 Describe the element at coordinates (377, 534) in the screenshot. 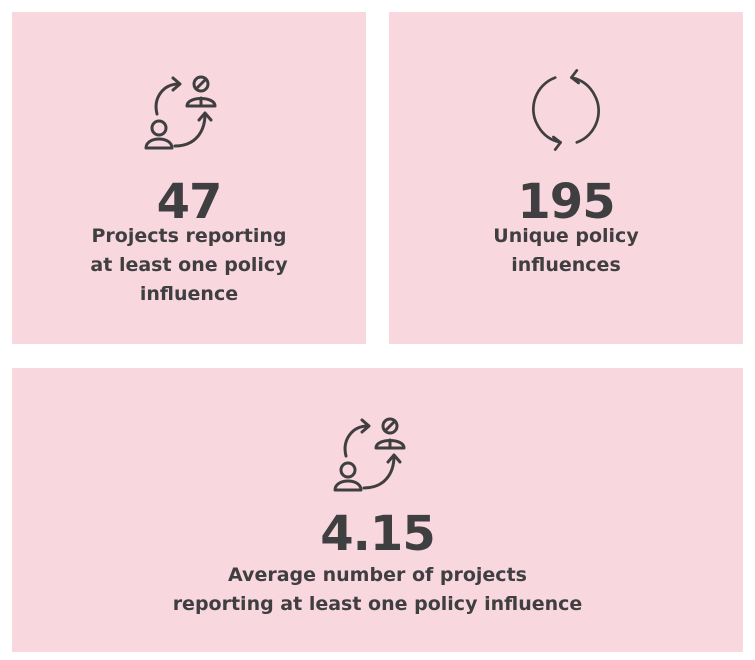

I see `stat-value: 4.15` at that location.